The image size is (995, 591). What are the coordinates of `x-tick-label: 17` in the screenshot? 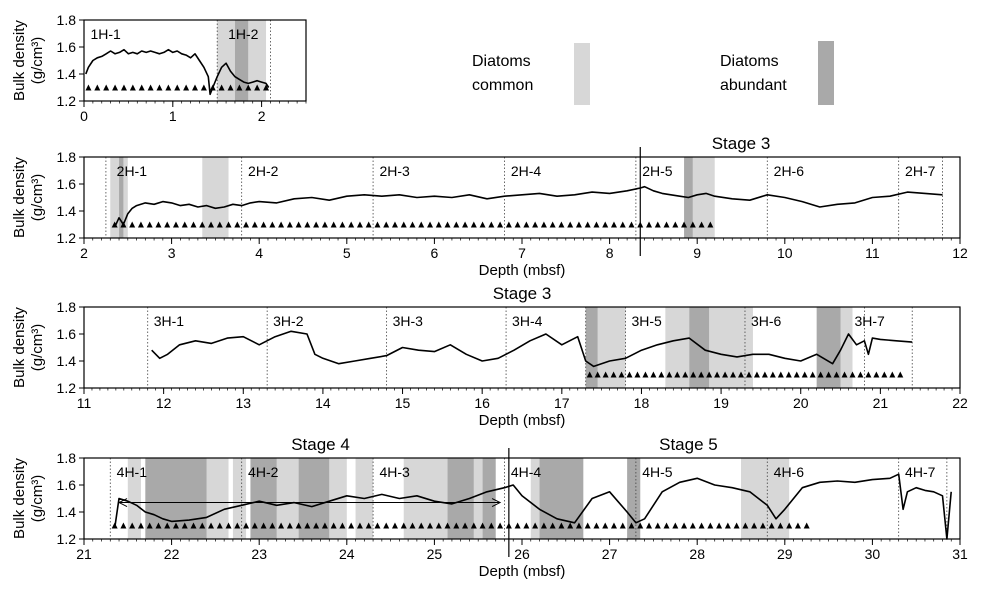 It's located at (562, 403).